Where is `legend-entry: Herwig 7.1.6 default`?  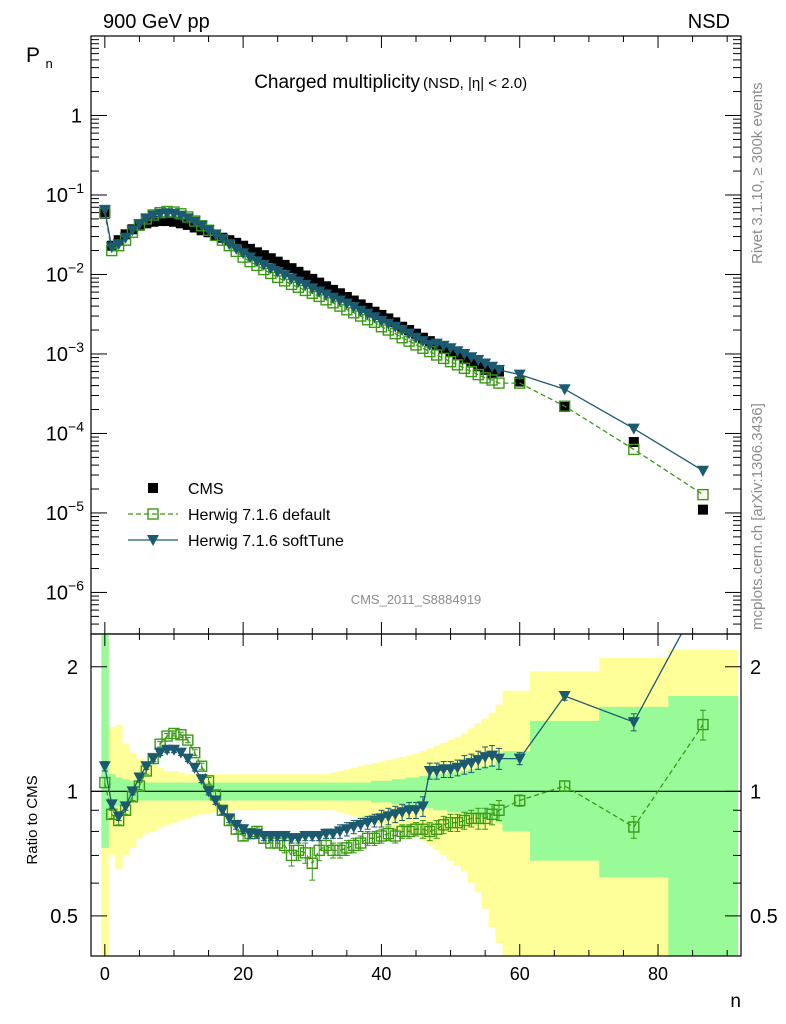 legend-entry: Herwig 7.1.6 default is located at coordinates (229, 515).